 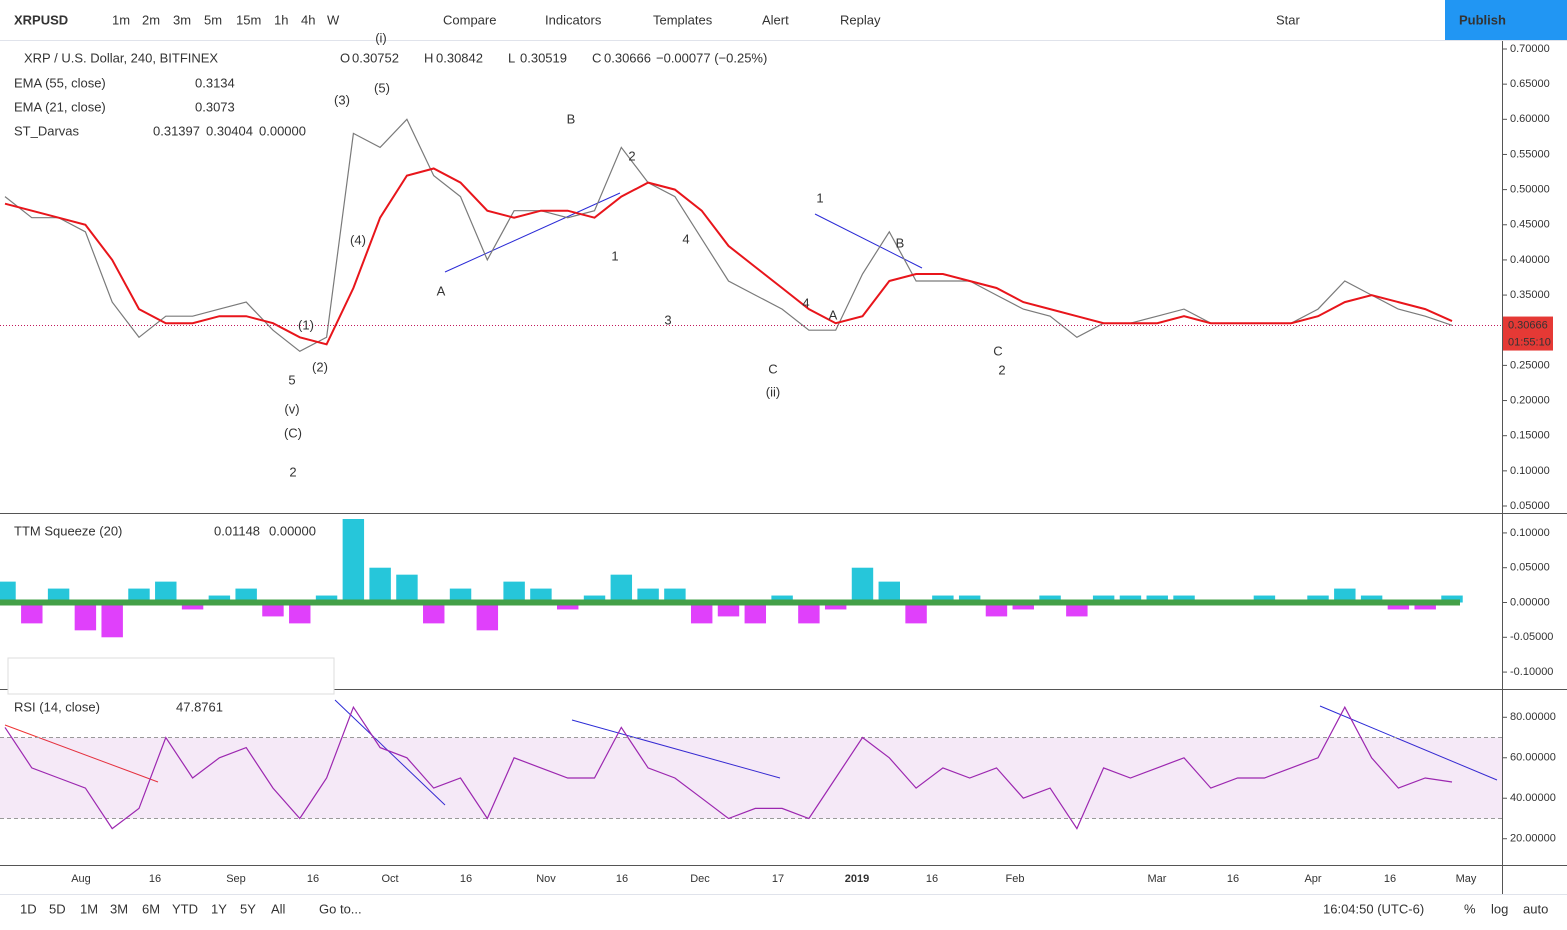 I want to click on squeeze-zero, so click(x=730, y=602).